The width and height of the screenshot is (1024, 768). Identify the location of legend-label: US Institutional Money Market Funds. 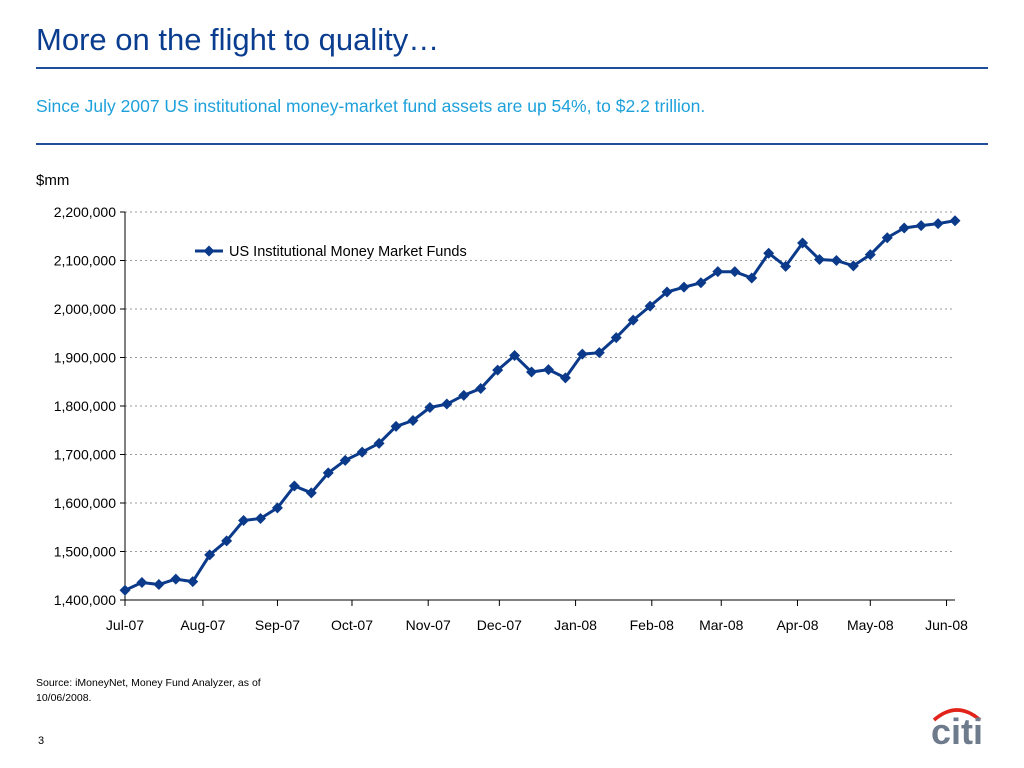
(348, 252).